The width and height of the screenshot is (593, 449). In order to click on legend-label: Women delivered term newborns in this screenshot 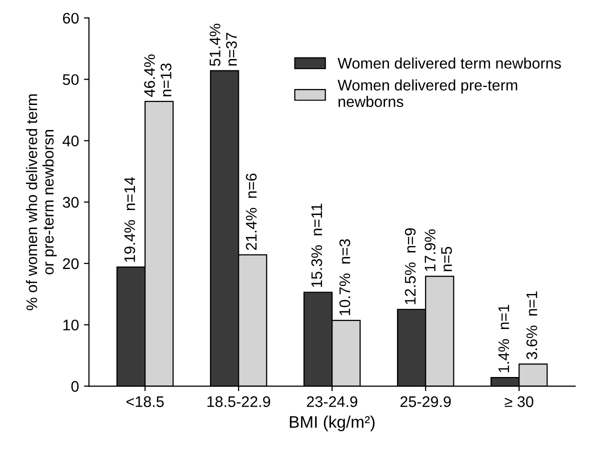, I will do `click(449, 63)`.